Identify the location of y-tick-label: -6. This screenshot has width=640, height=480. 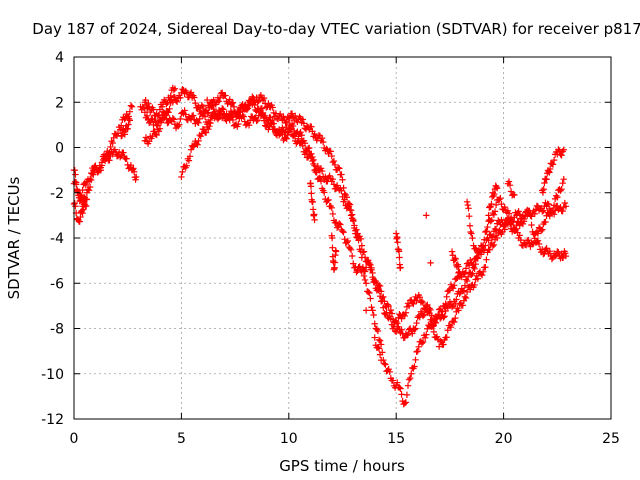
(57, 284).